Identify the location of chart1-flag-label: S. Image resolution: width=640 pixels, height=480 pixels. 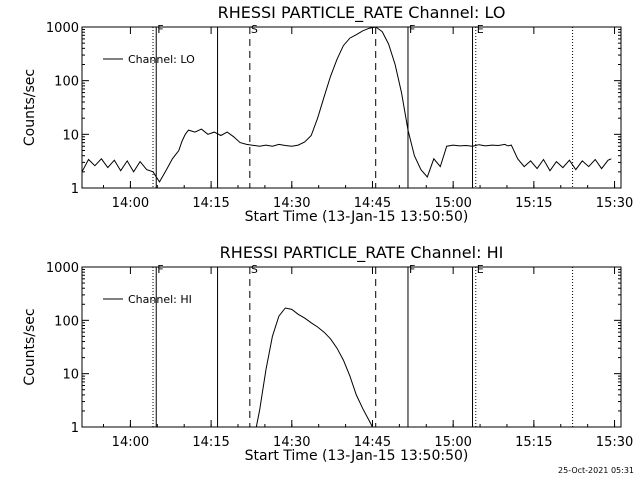
(254, 29).